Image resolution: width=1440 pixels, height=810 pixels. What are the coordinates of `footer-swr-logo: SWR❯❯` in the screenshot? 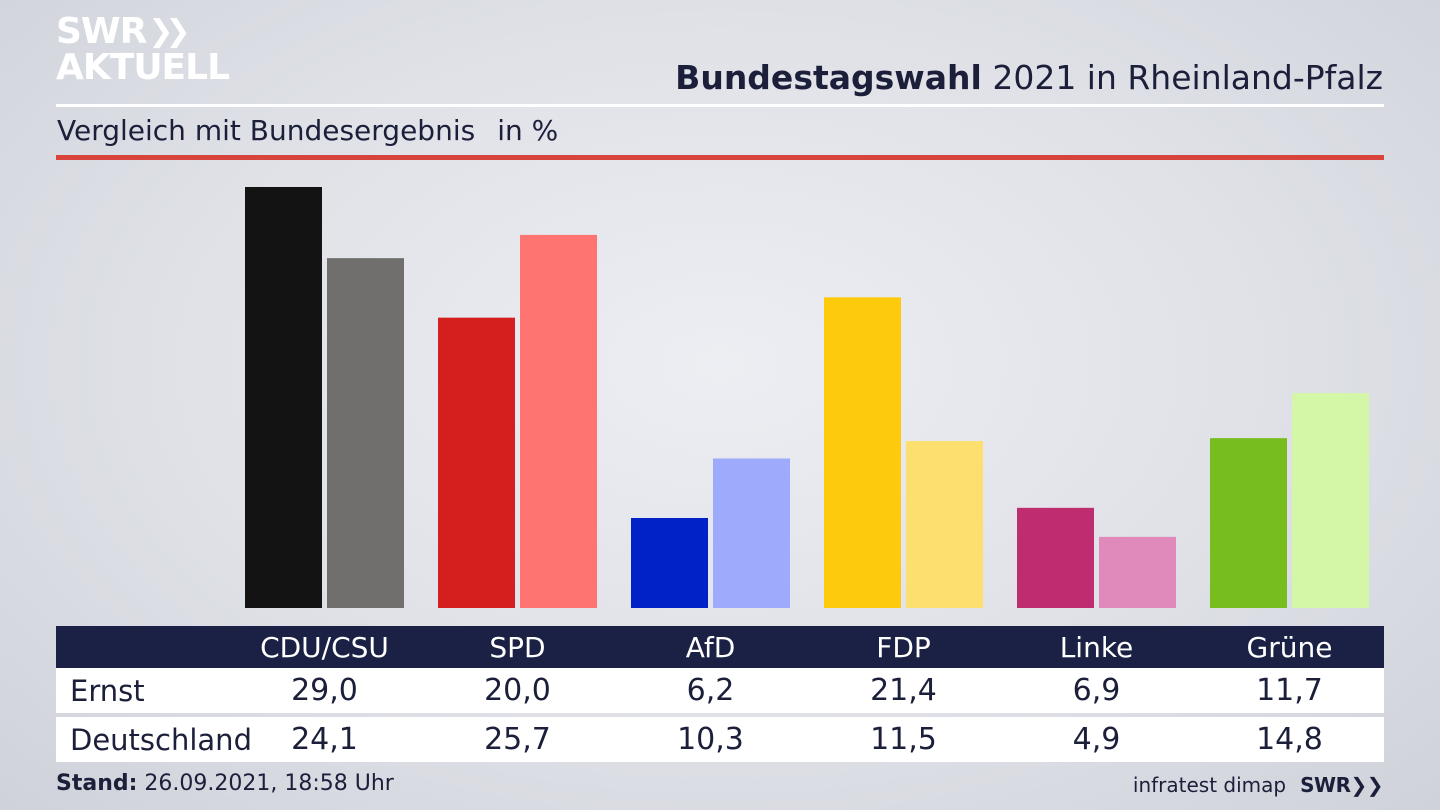 It's located at (1341, 785).